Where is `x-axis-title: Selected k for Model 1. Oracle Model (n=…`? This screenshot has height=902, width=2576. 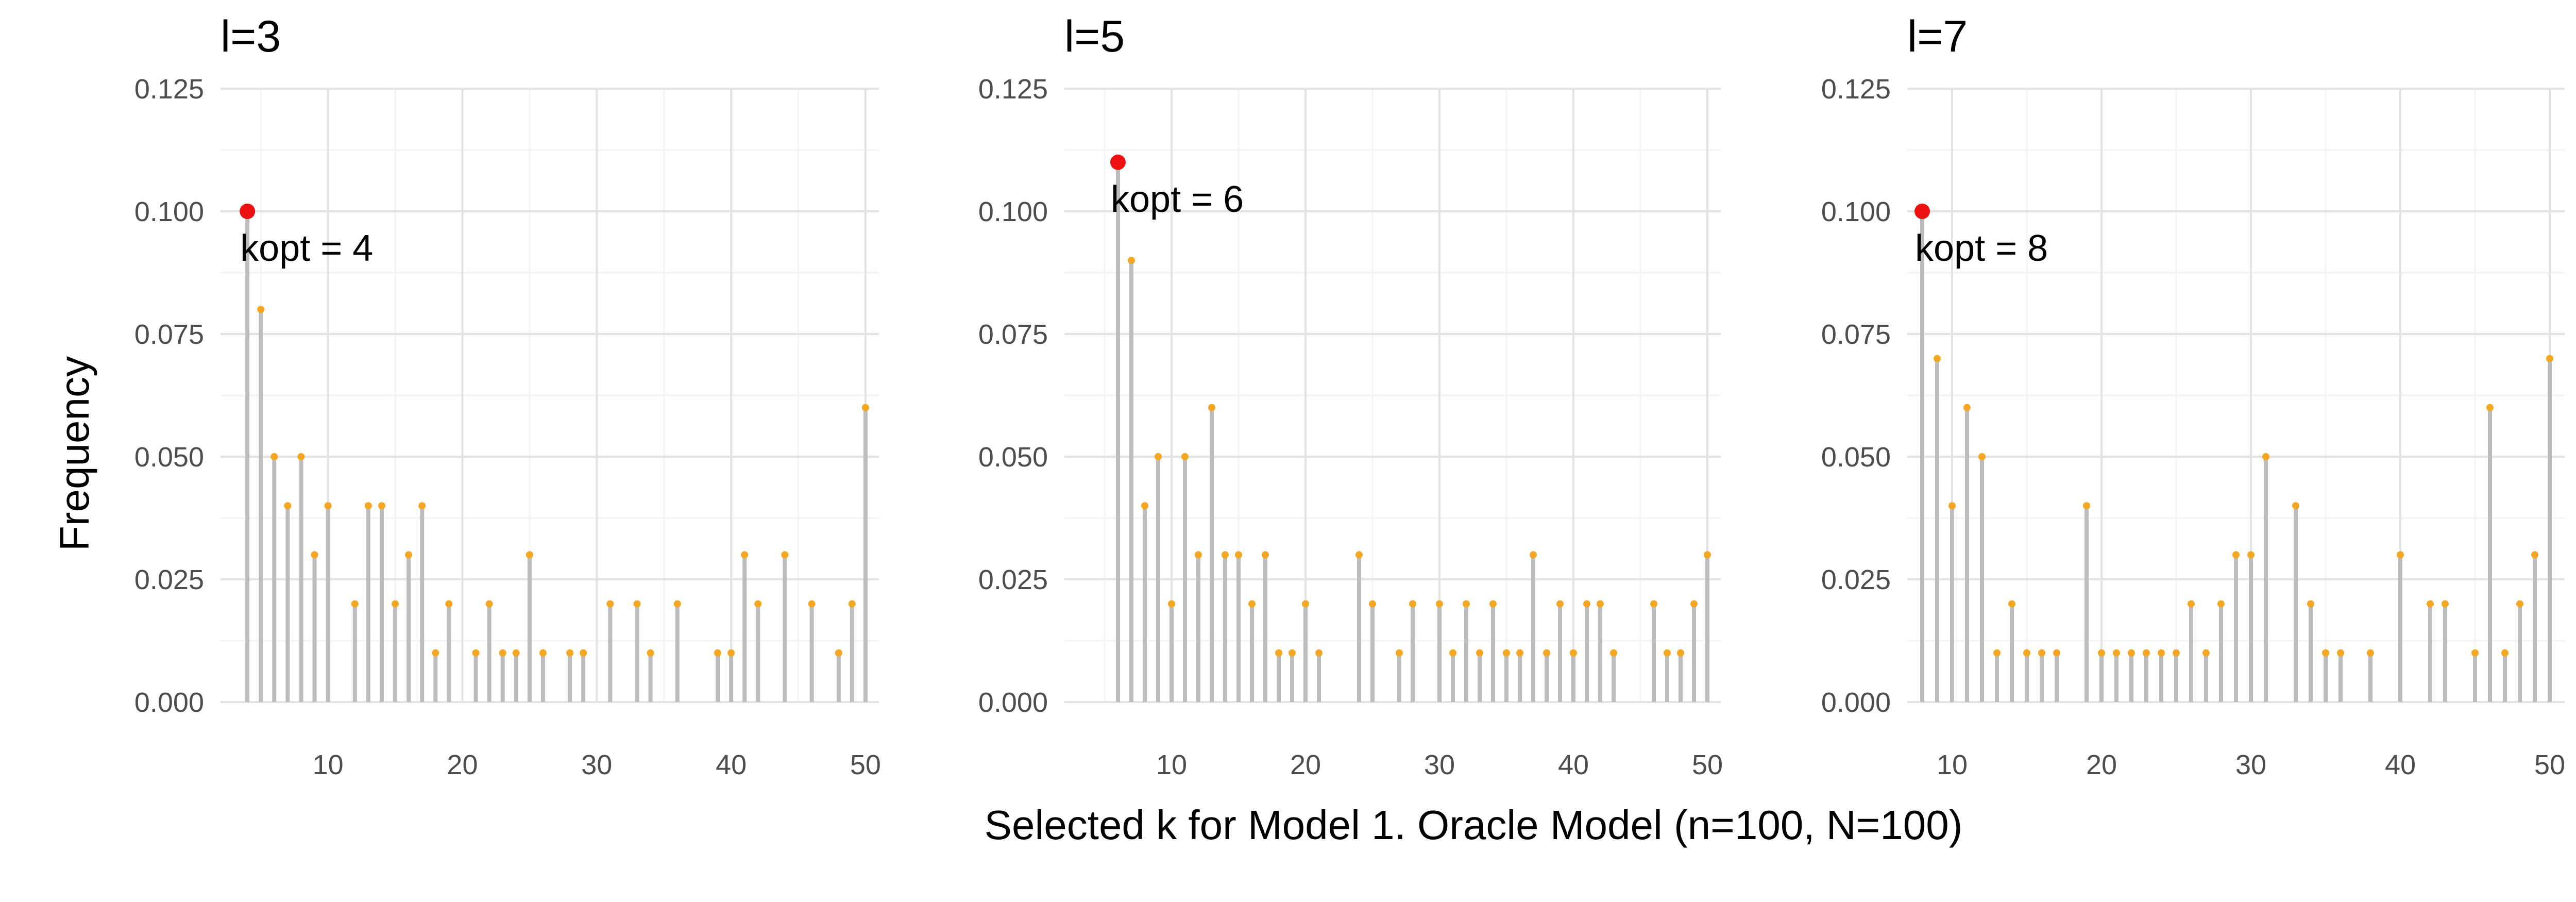 x-axis-title: Selected k for Model 1. Oracle Model (n=… is located at coordinates (1474, 825).